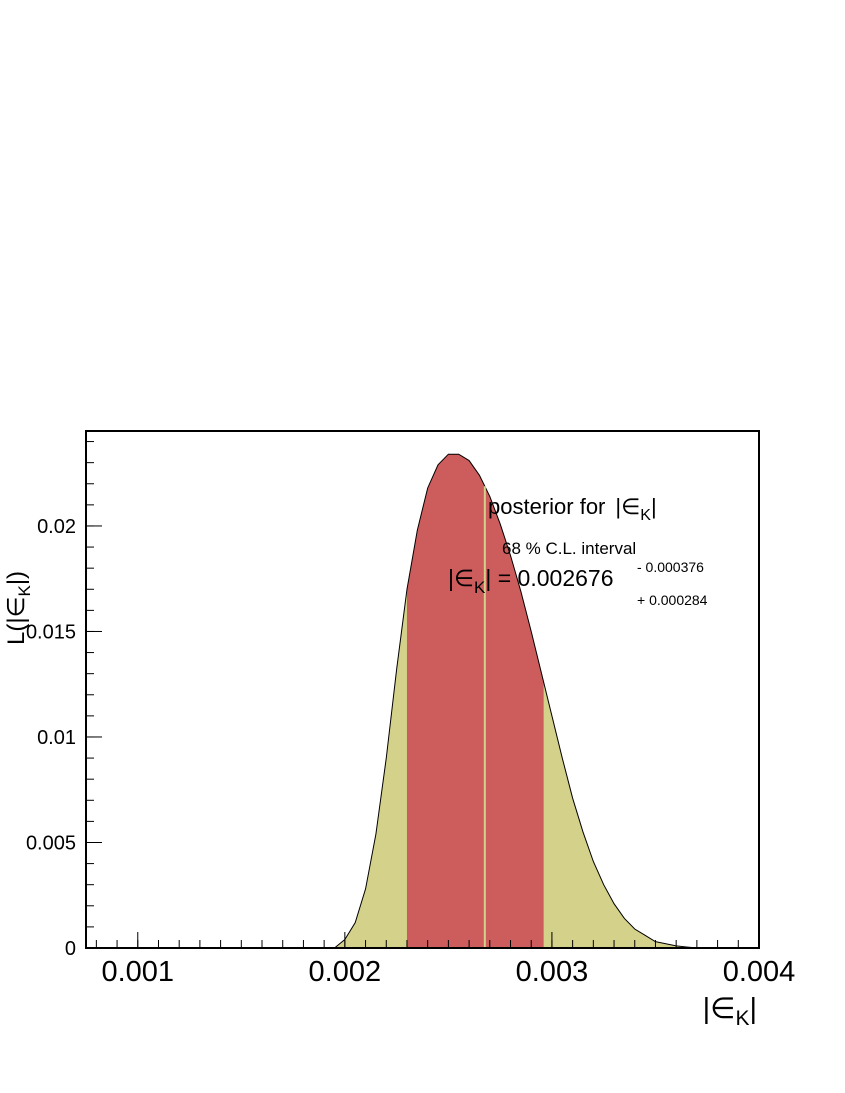 This screenshot has width=845, height=1093. What do you see at coordinates (759, 972) in the screenshot?
I see `x-tick-label: 0.004` at bounding box center [759, 972].